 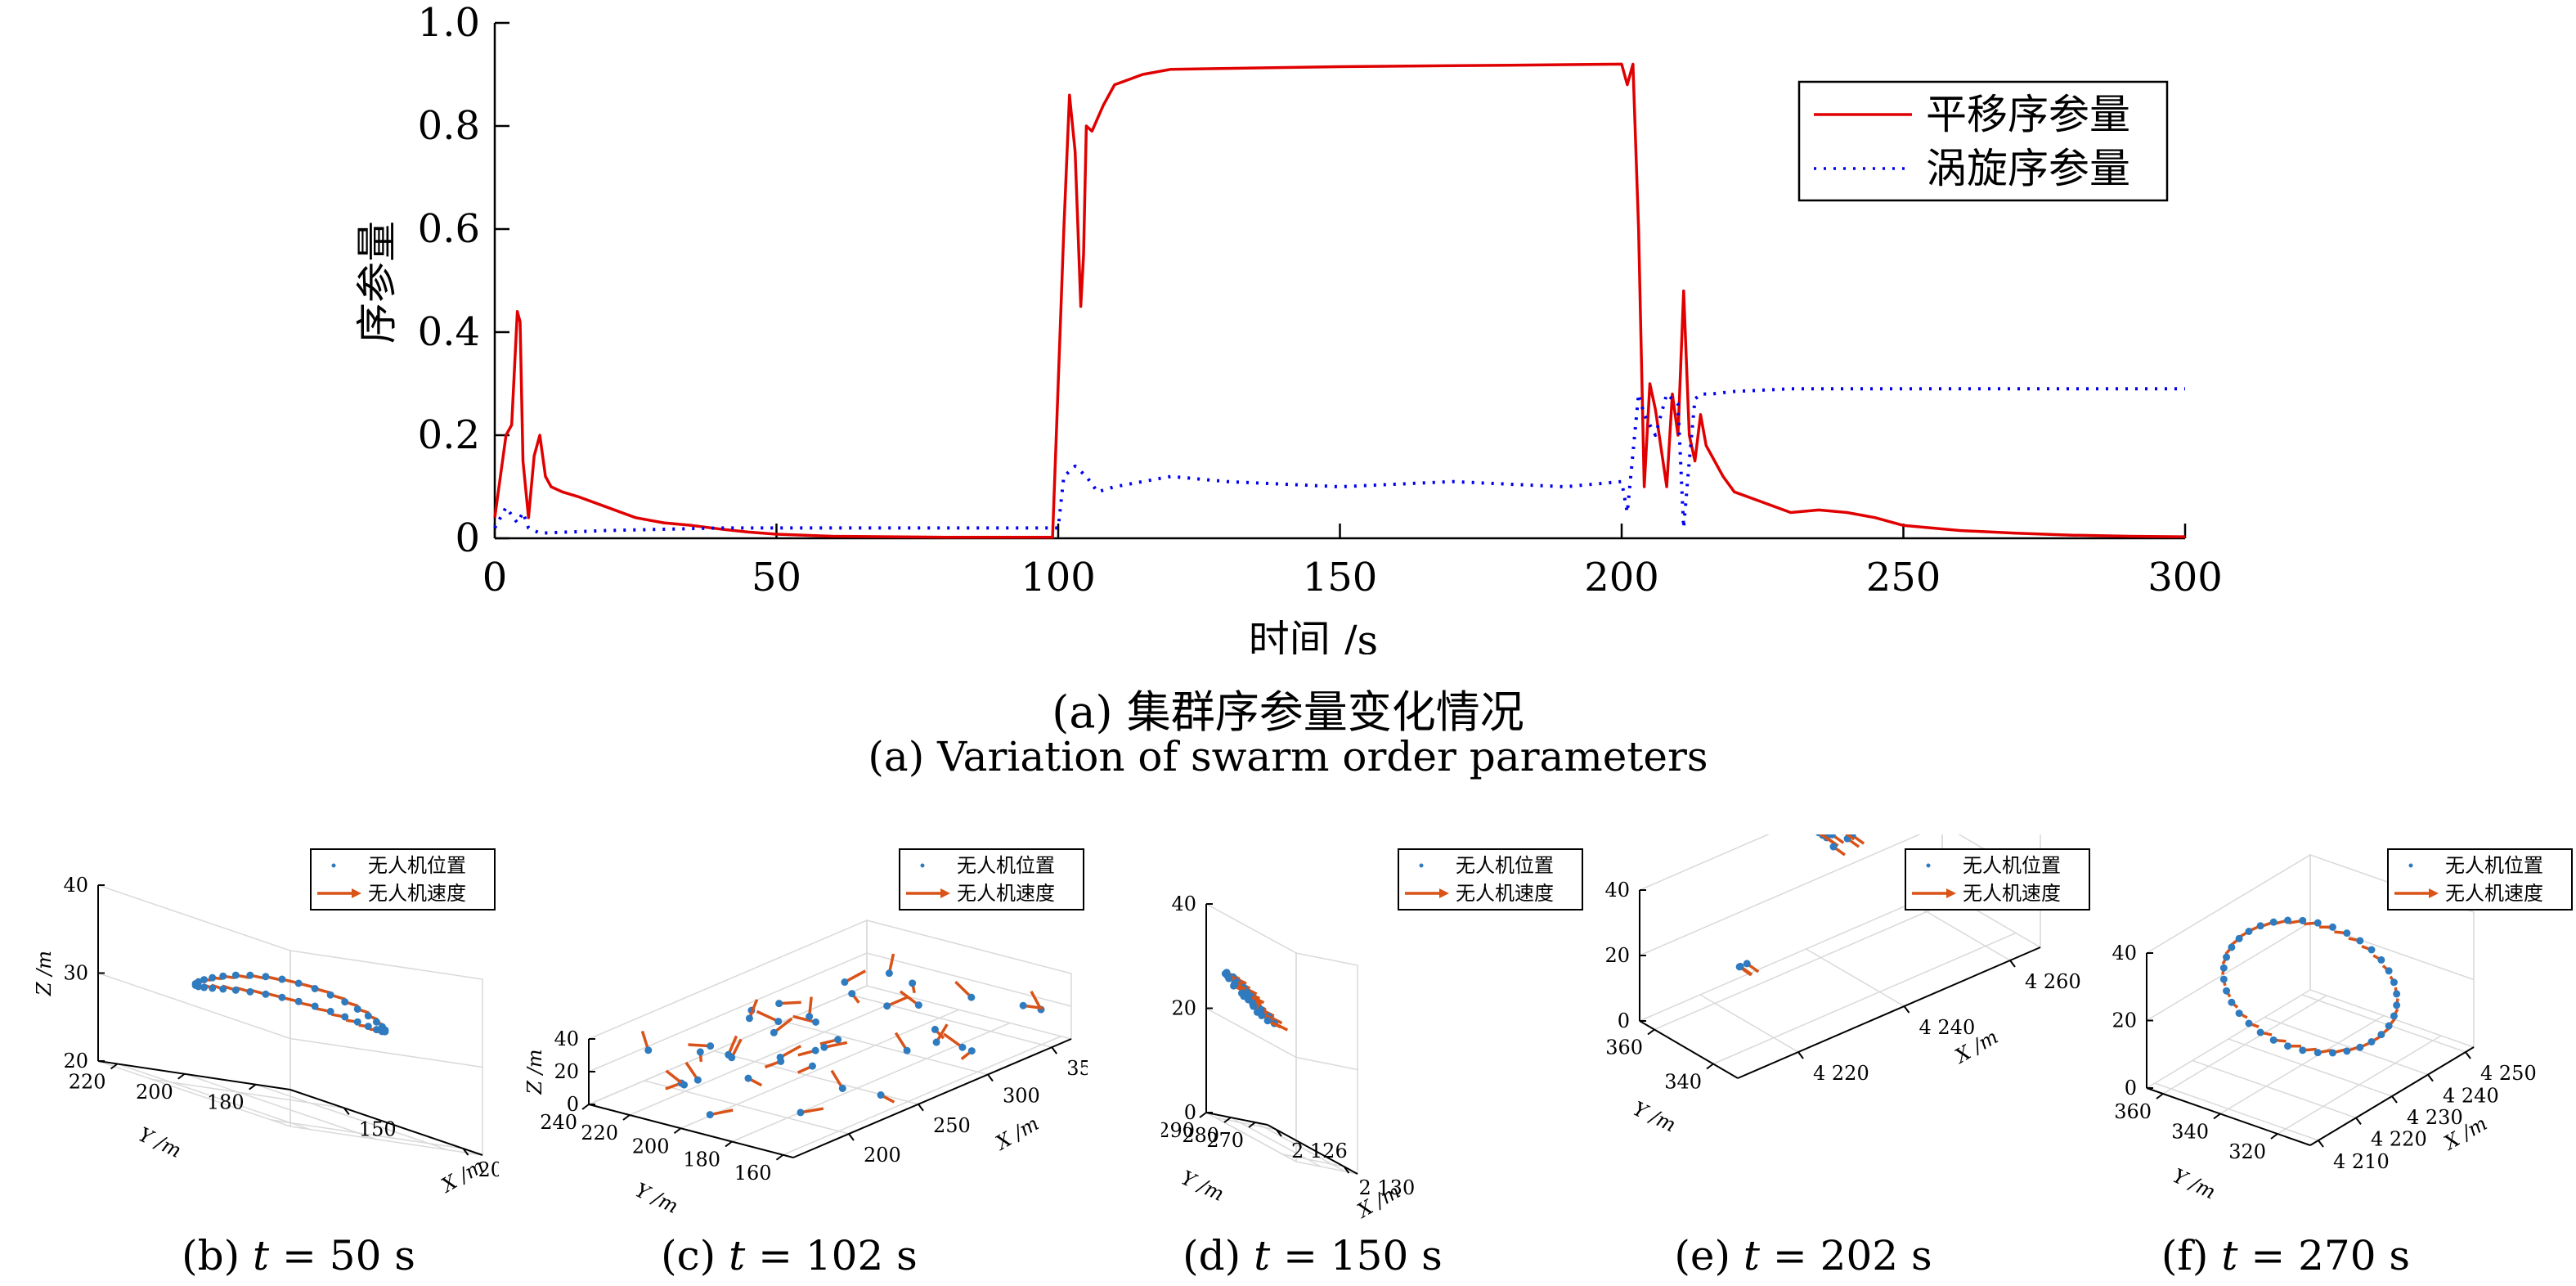 What do you see at coordinates (449, 229) in the screenshot?
I see `y-tick-label: 0.6` at bounding box center [449, 229].